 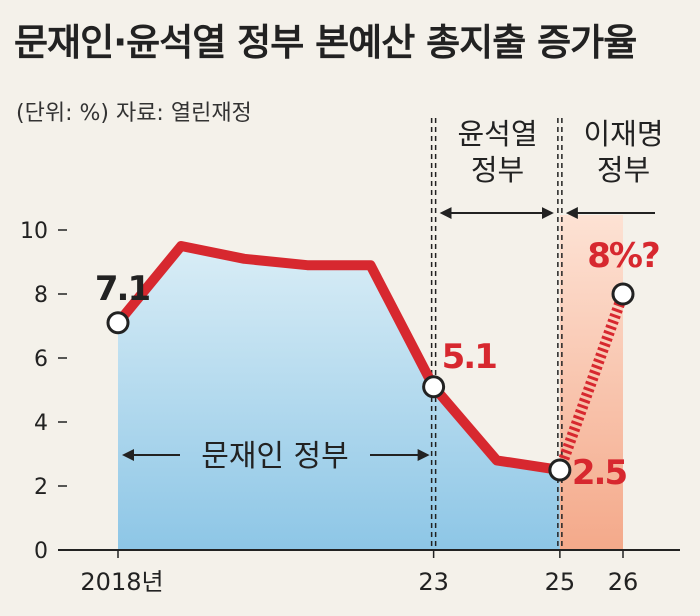 I want to click on area-fill-orange, so click(x=591, y=382).